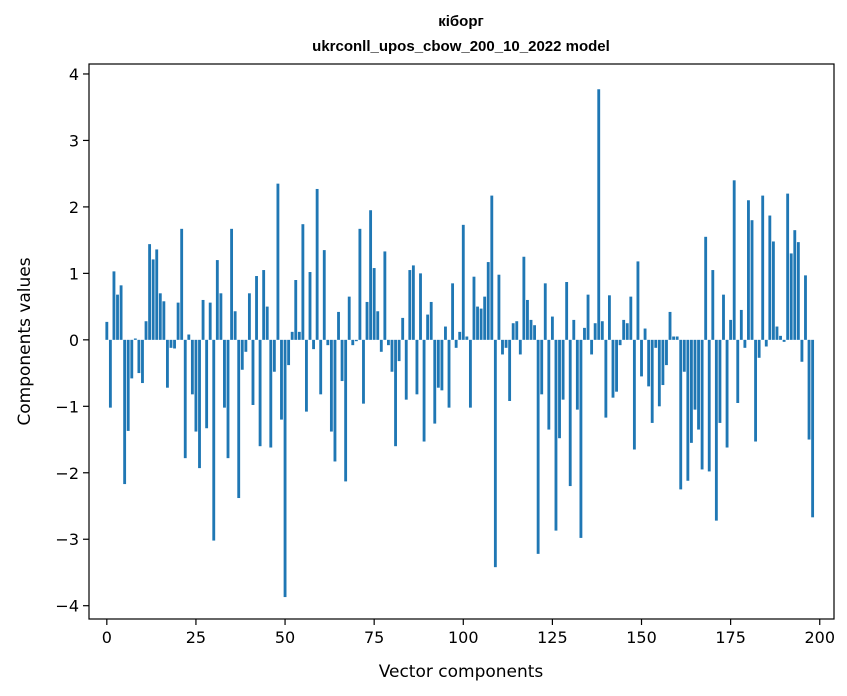 This screenshot has width=847, height=696. Describe the element at coordinates (468, 633) in the screenshot. I see `x-axis-ticks: 0 25 50 75 100 125 150 175 200` at that location.